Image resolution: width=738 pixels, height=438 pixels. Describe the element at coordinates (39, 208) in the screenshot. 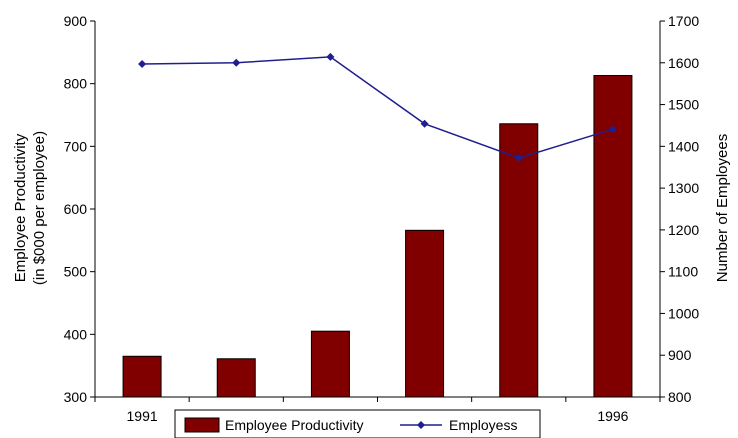

I see `left-axis-title-line2: (in $000 per employee)` at that location.